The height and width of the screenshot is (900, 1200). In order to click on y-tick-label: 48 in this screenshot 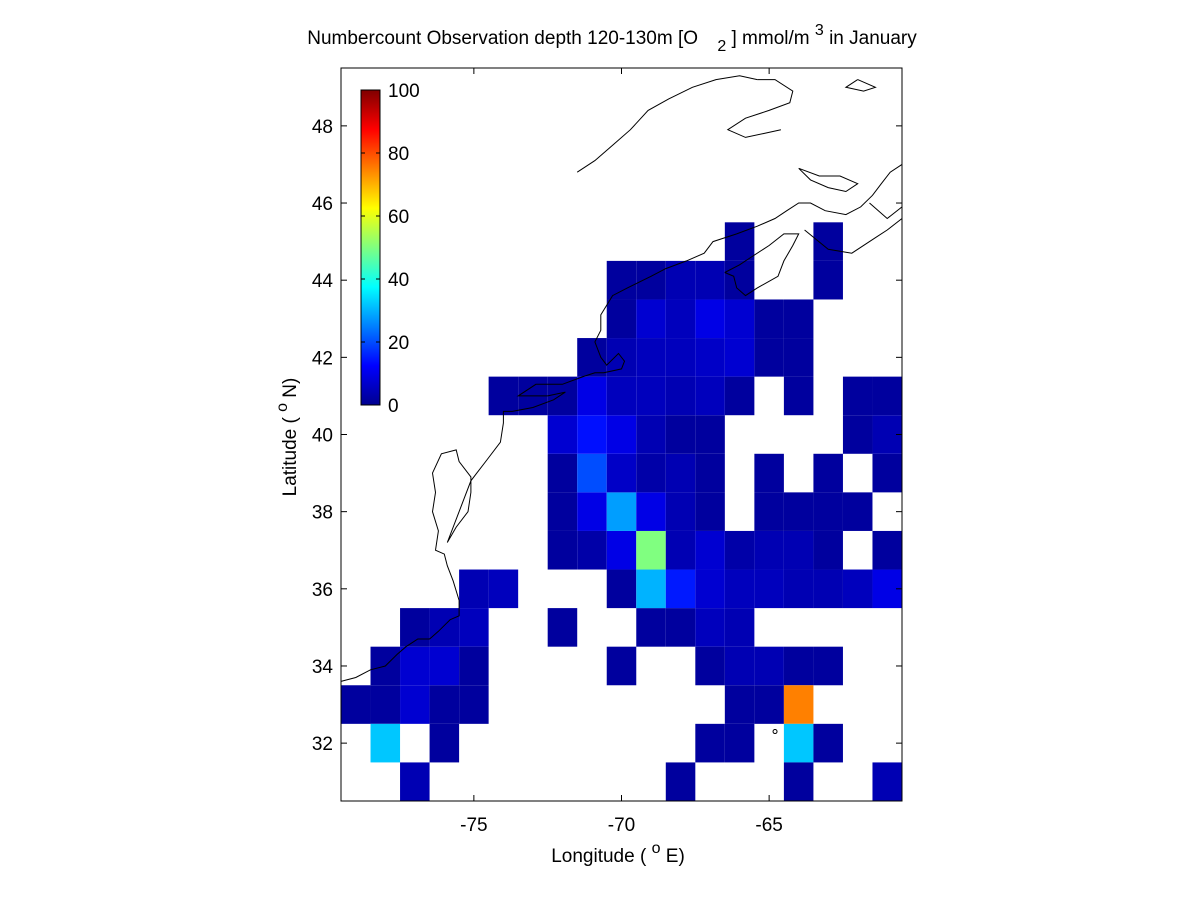, I will do `click(322, 127)`.